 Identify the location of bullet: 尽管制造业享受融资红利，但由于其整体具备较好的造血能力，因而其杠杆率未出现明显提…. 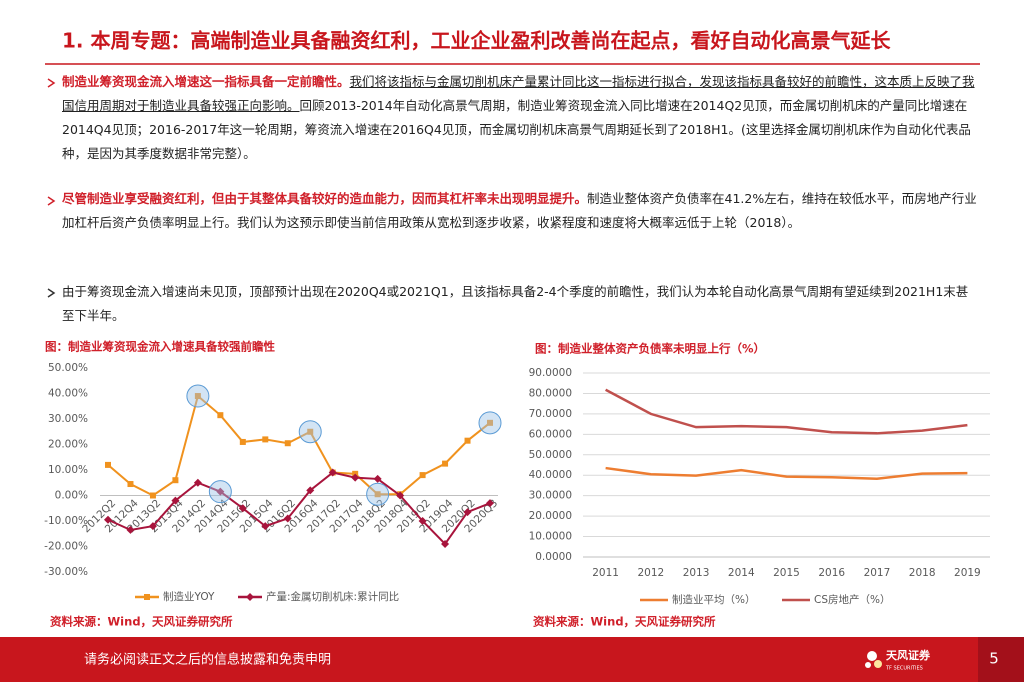
(521, 211).